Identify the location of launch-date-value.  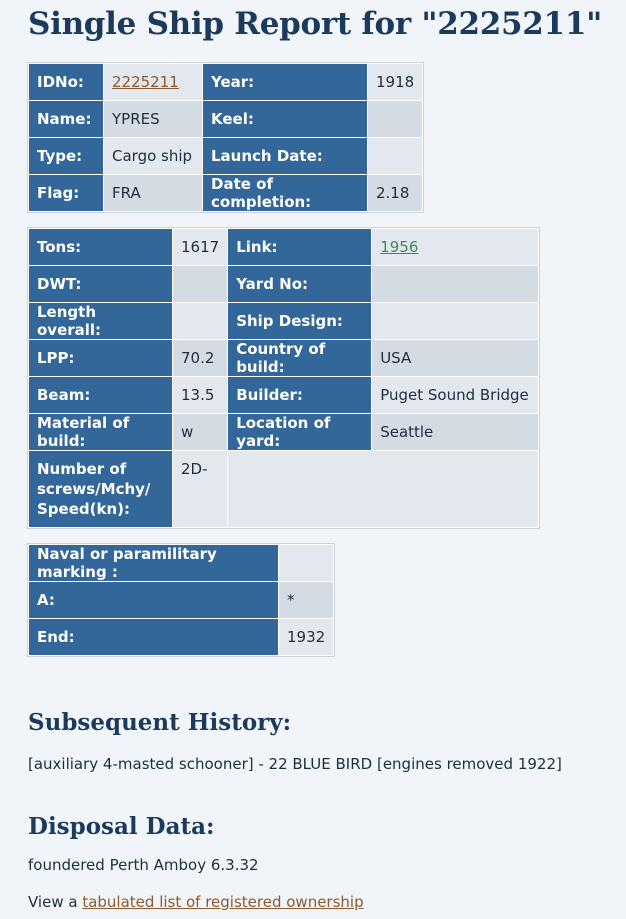
(395, 156).